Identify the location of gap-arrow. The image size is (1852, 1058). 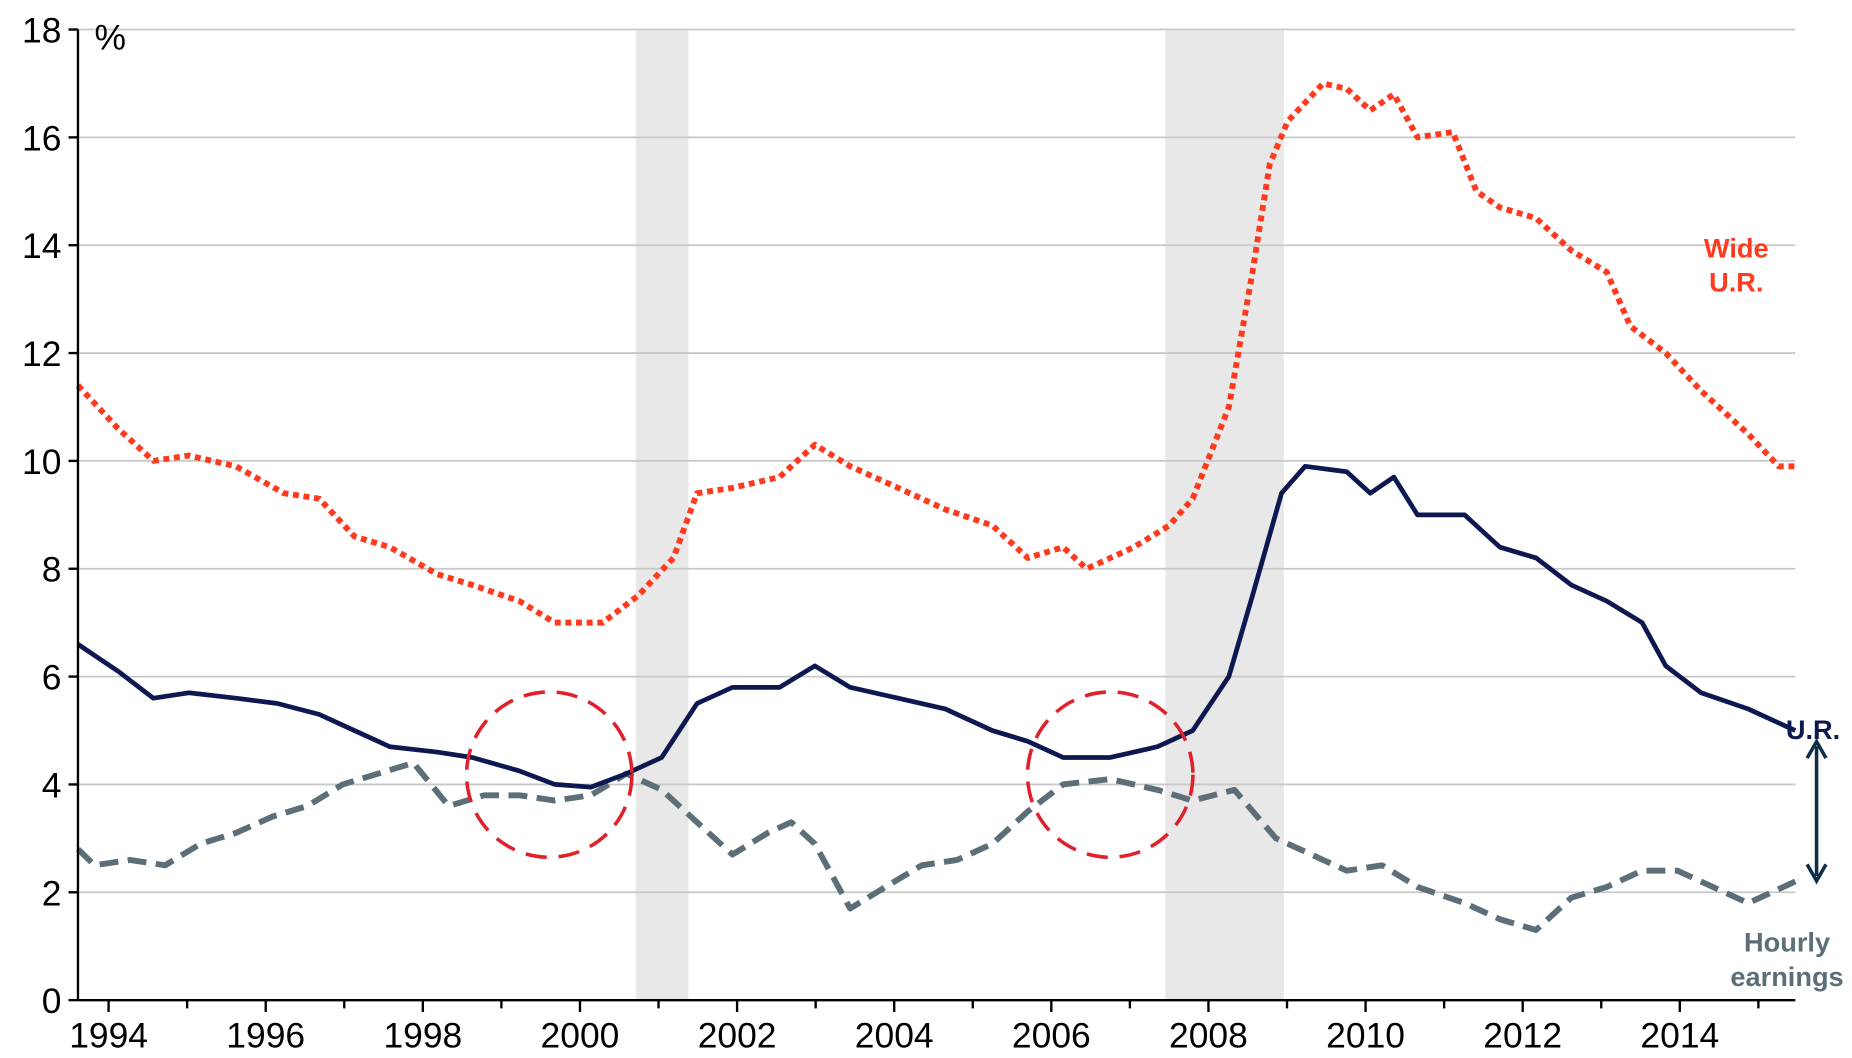
(1816, 811).